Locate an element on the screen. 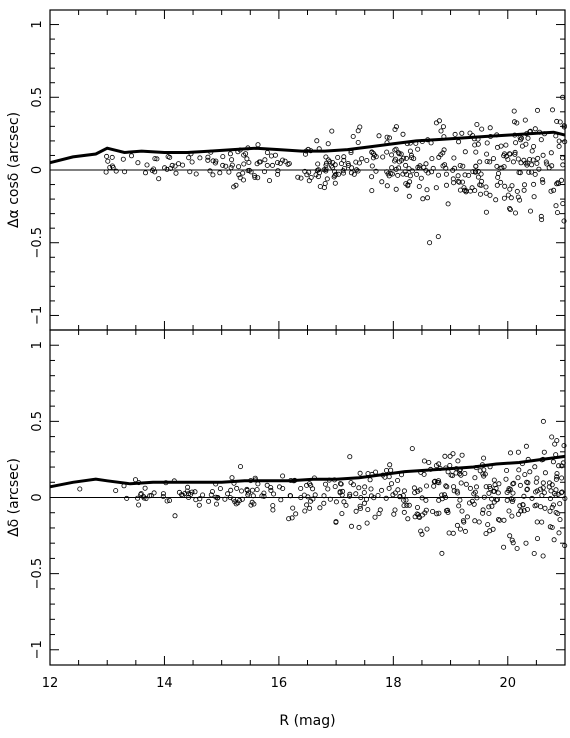 The image size is (570, 738). x-tick-label: 12 is located at coordinates (50, 683).